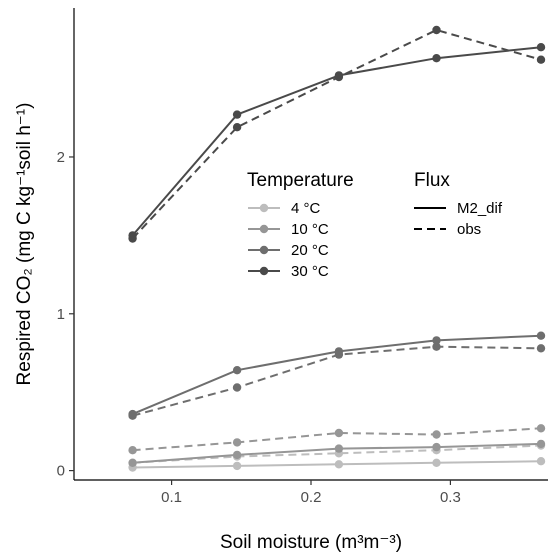 Image resolution: width=560 pixels, height=558 pixels. Describe the element at coordinates (337, 439) in the screenshot. I see `series-line-10C-obs` at that location.